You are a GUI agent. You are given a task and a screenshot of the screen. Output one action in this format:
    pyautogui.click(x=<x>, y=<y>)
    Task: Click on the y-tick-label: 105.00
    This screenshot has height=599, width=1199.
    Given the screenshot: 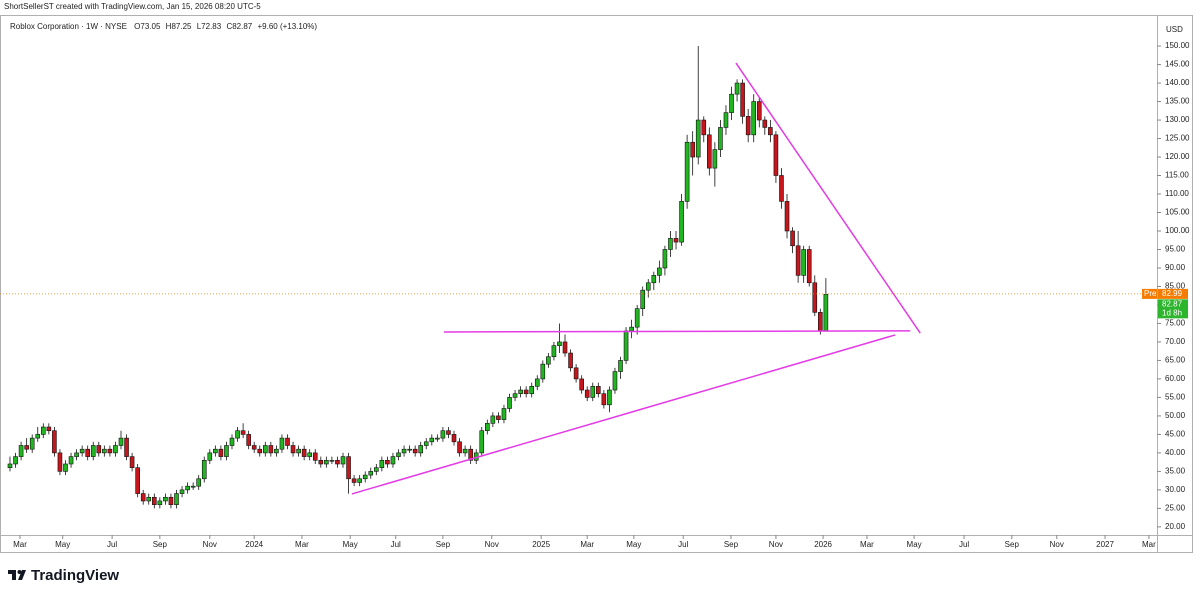 What is the action you would take?
    pyautogui.click(x=1177, y=212)
    